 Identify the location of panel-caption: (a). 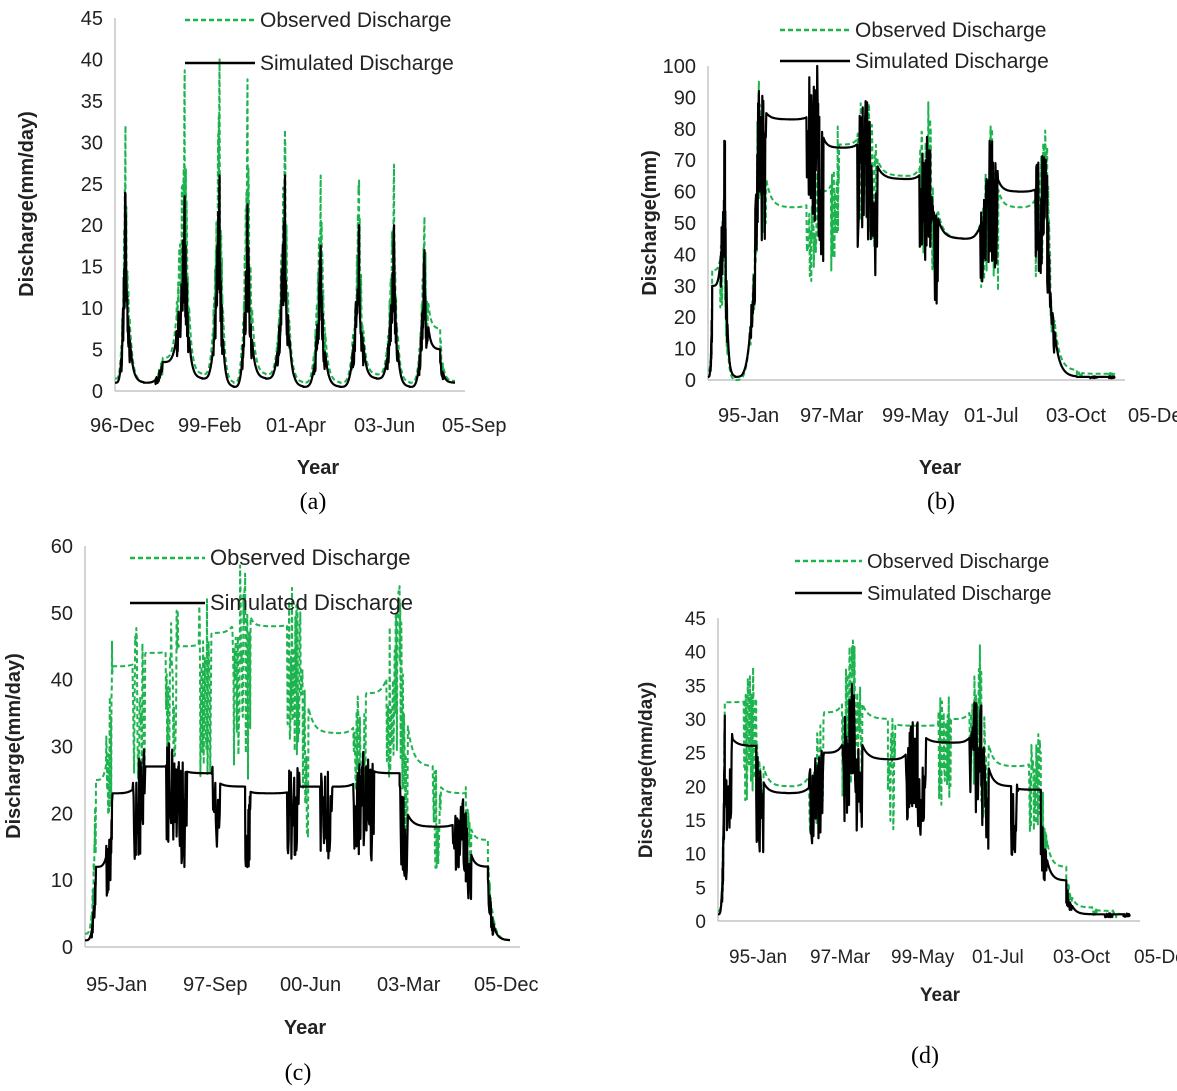
(313, 502).